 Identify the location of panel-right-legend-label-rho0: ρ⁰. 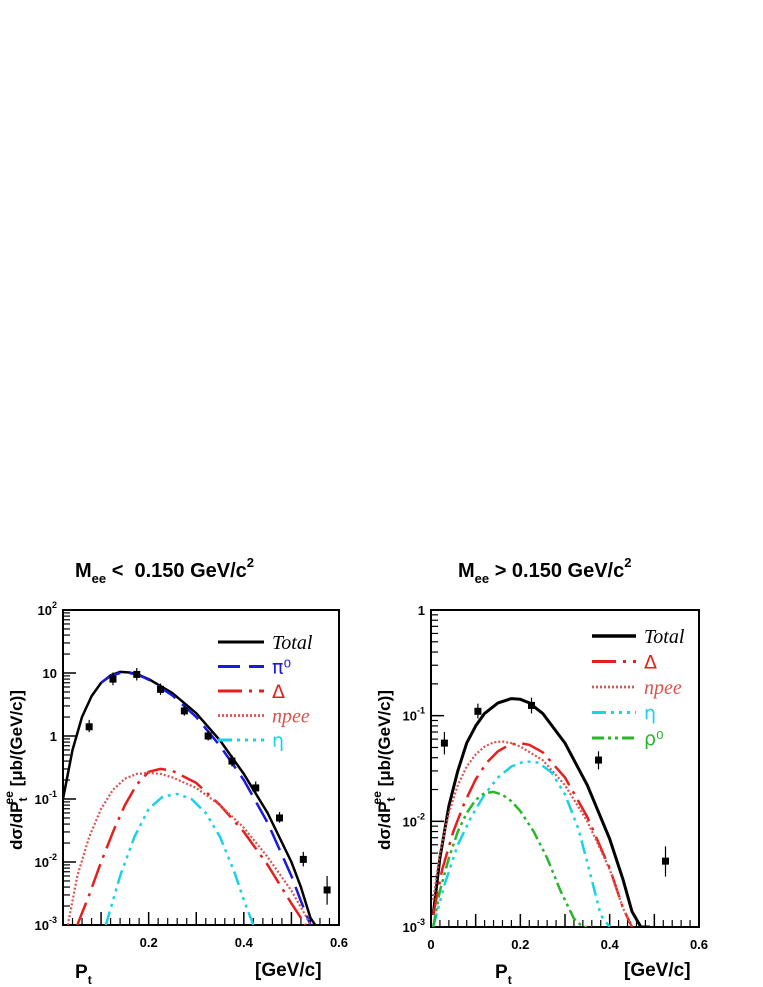
(654, 739).